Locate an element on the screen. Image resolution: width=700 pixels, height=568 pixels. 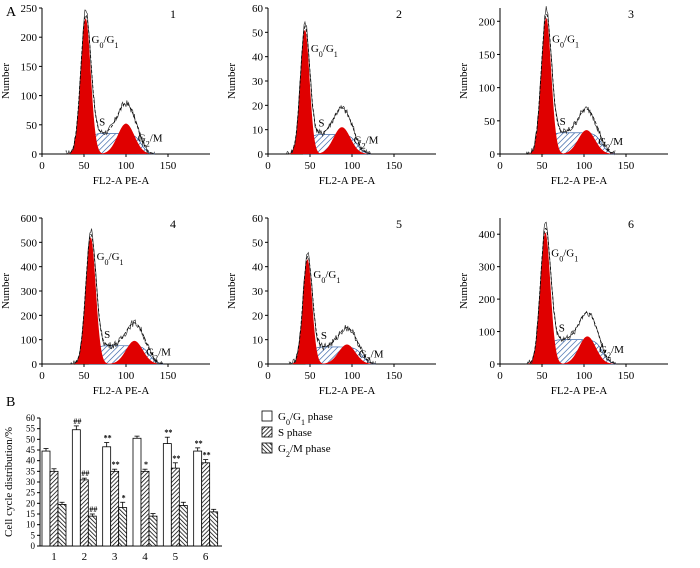
panel-number: 1 is located at coordinates (173, 14).